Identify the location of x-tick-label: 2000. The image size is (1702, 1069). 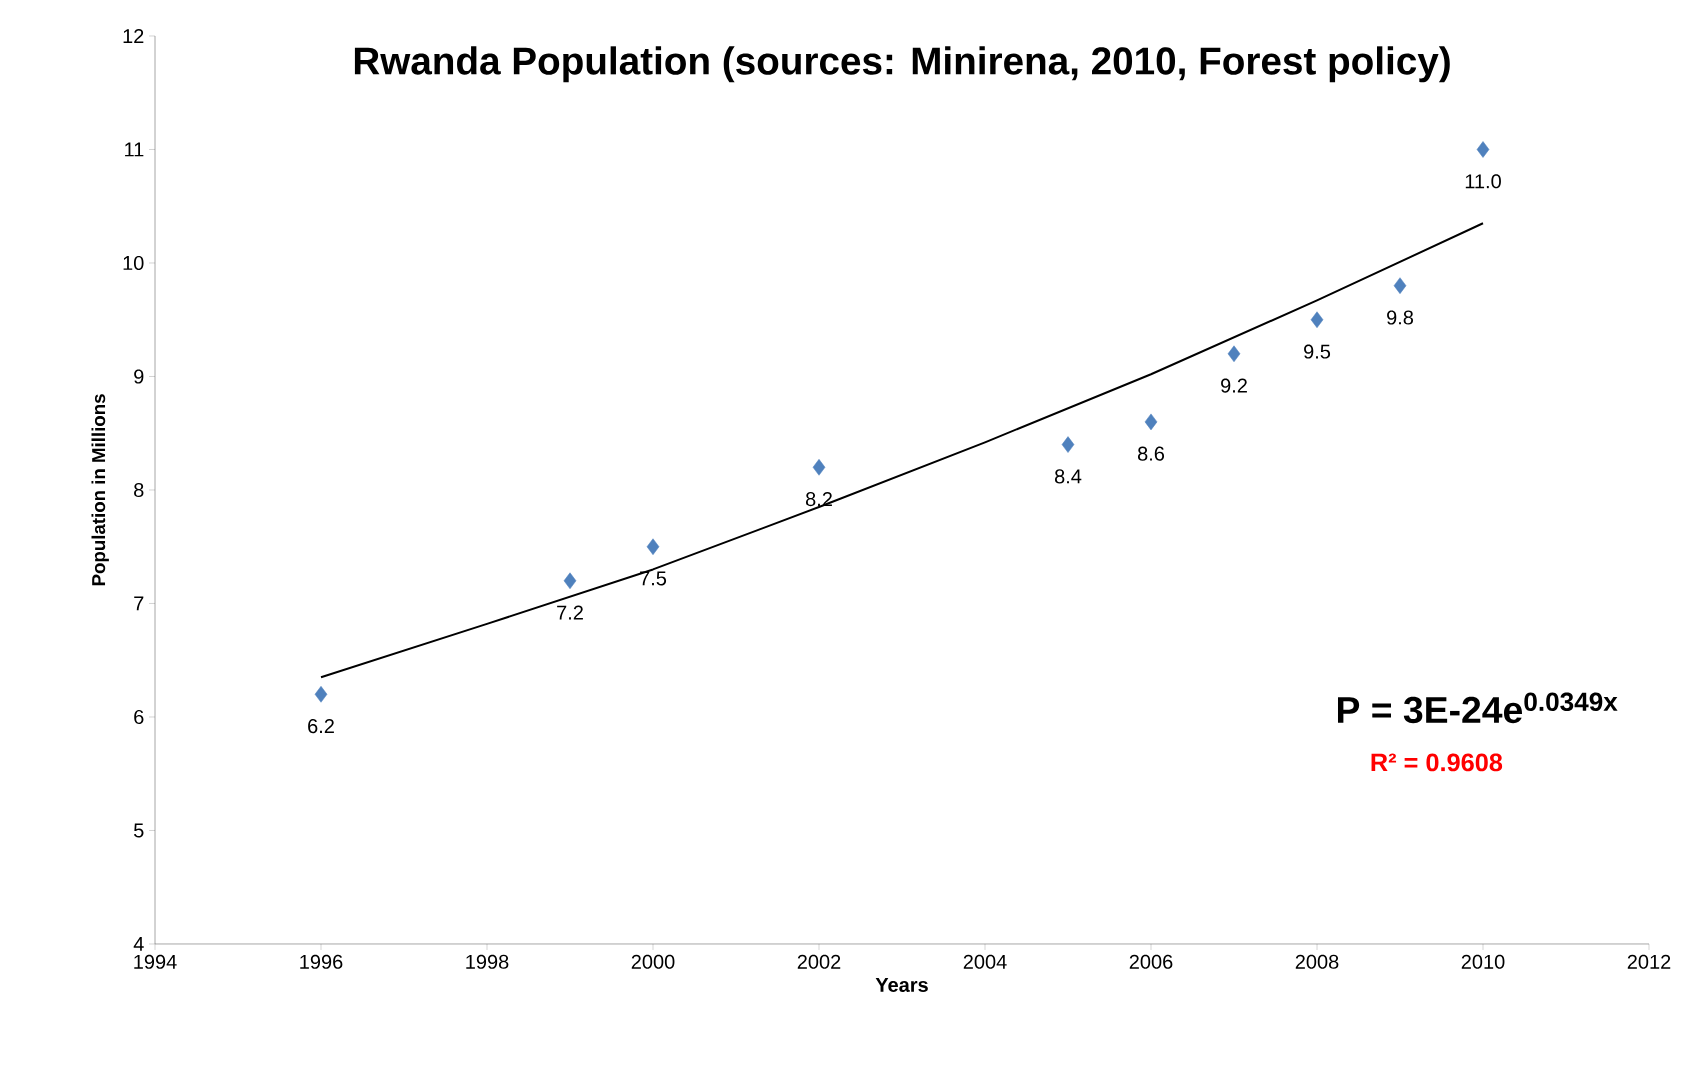
(653, 961).